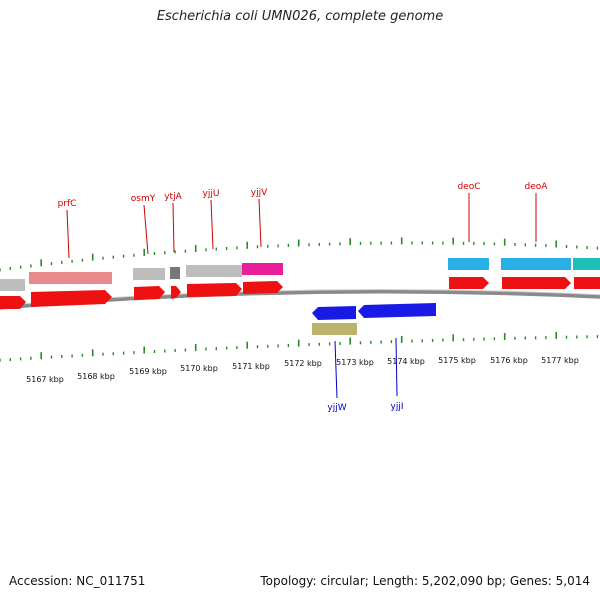 The image size is (600, 600). I want to click on forward-gene-label-lines, so click(301, 226).